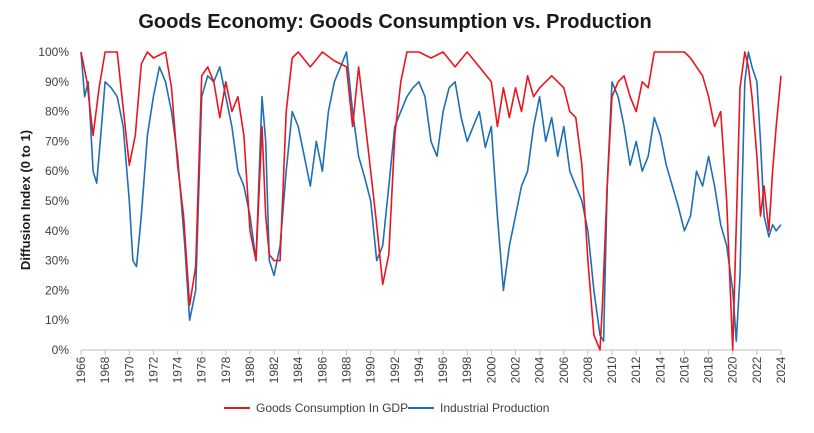 This screenshot has width=814, height=433. I want to click on x-tick-label: 1988, so click(347, 369).